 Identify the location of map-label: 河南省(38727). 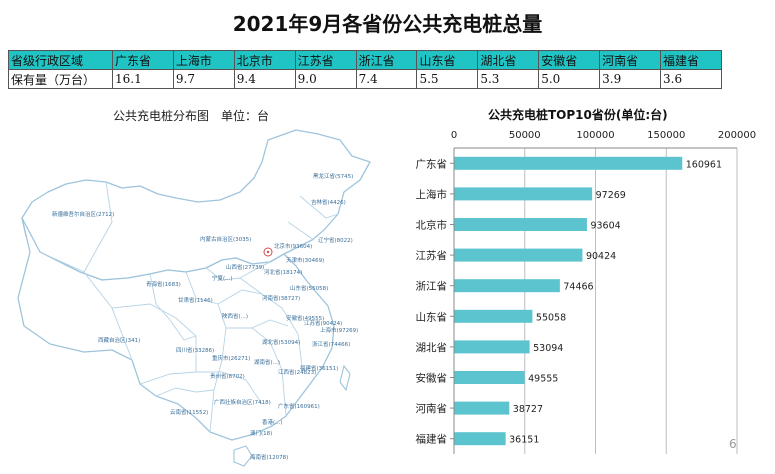
(281, 298).